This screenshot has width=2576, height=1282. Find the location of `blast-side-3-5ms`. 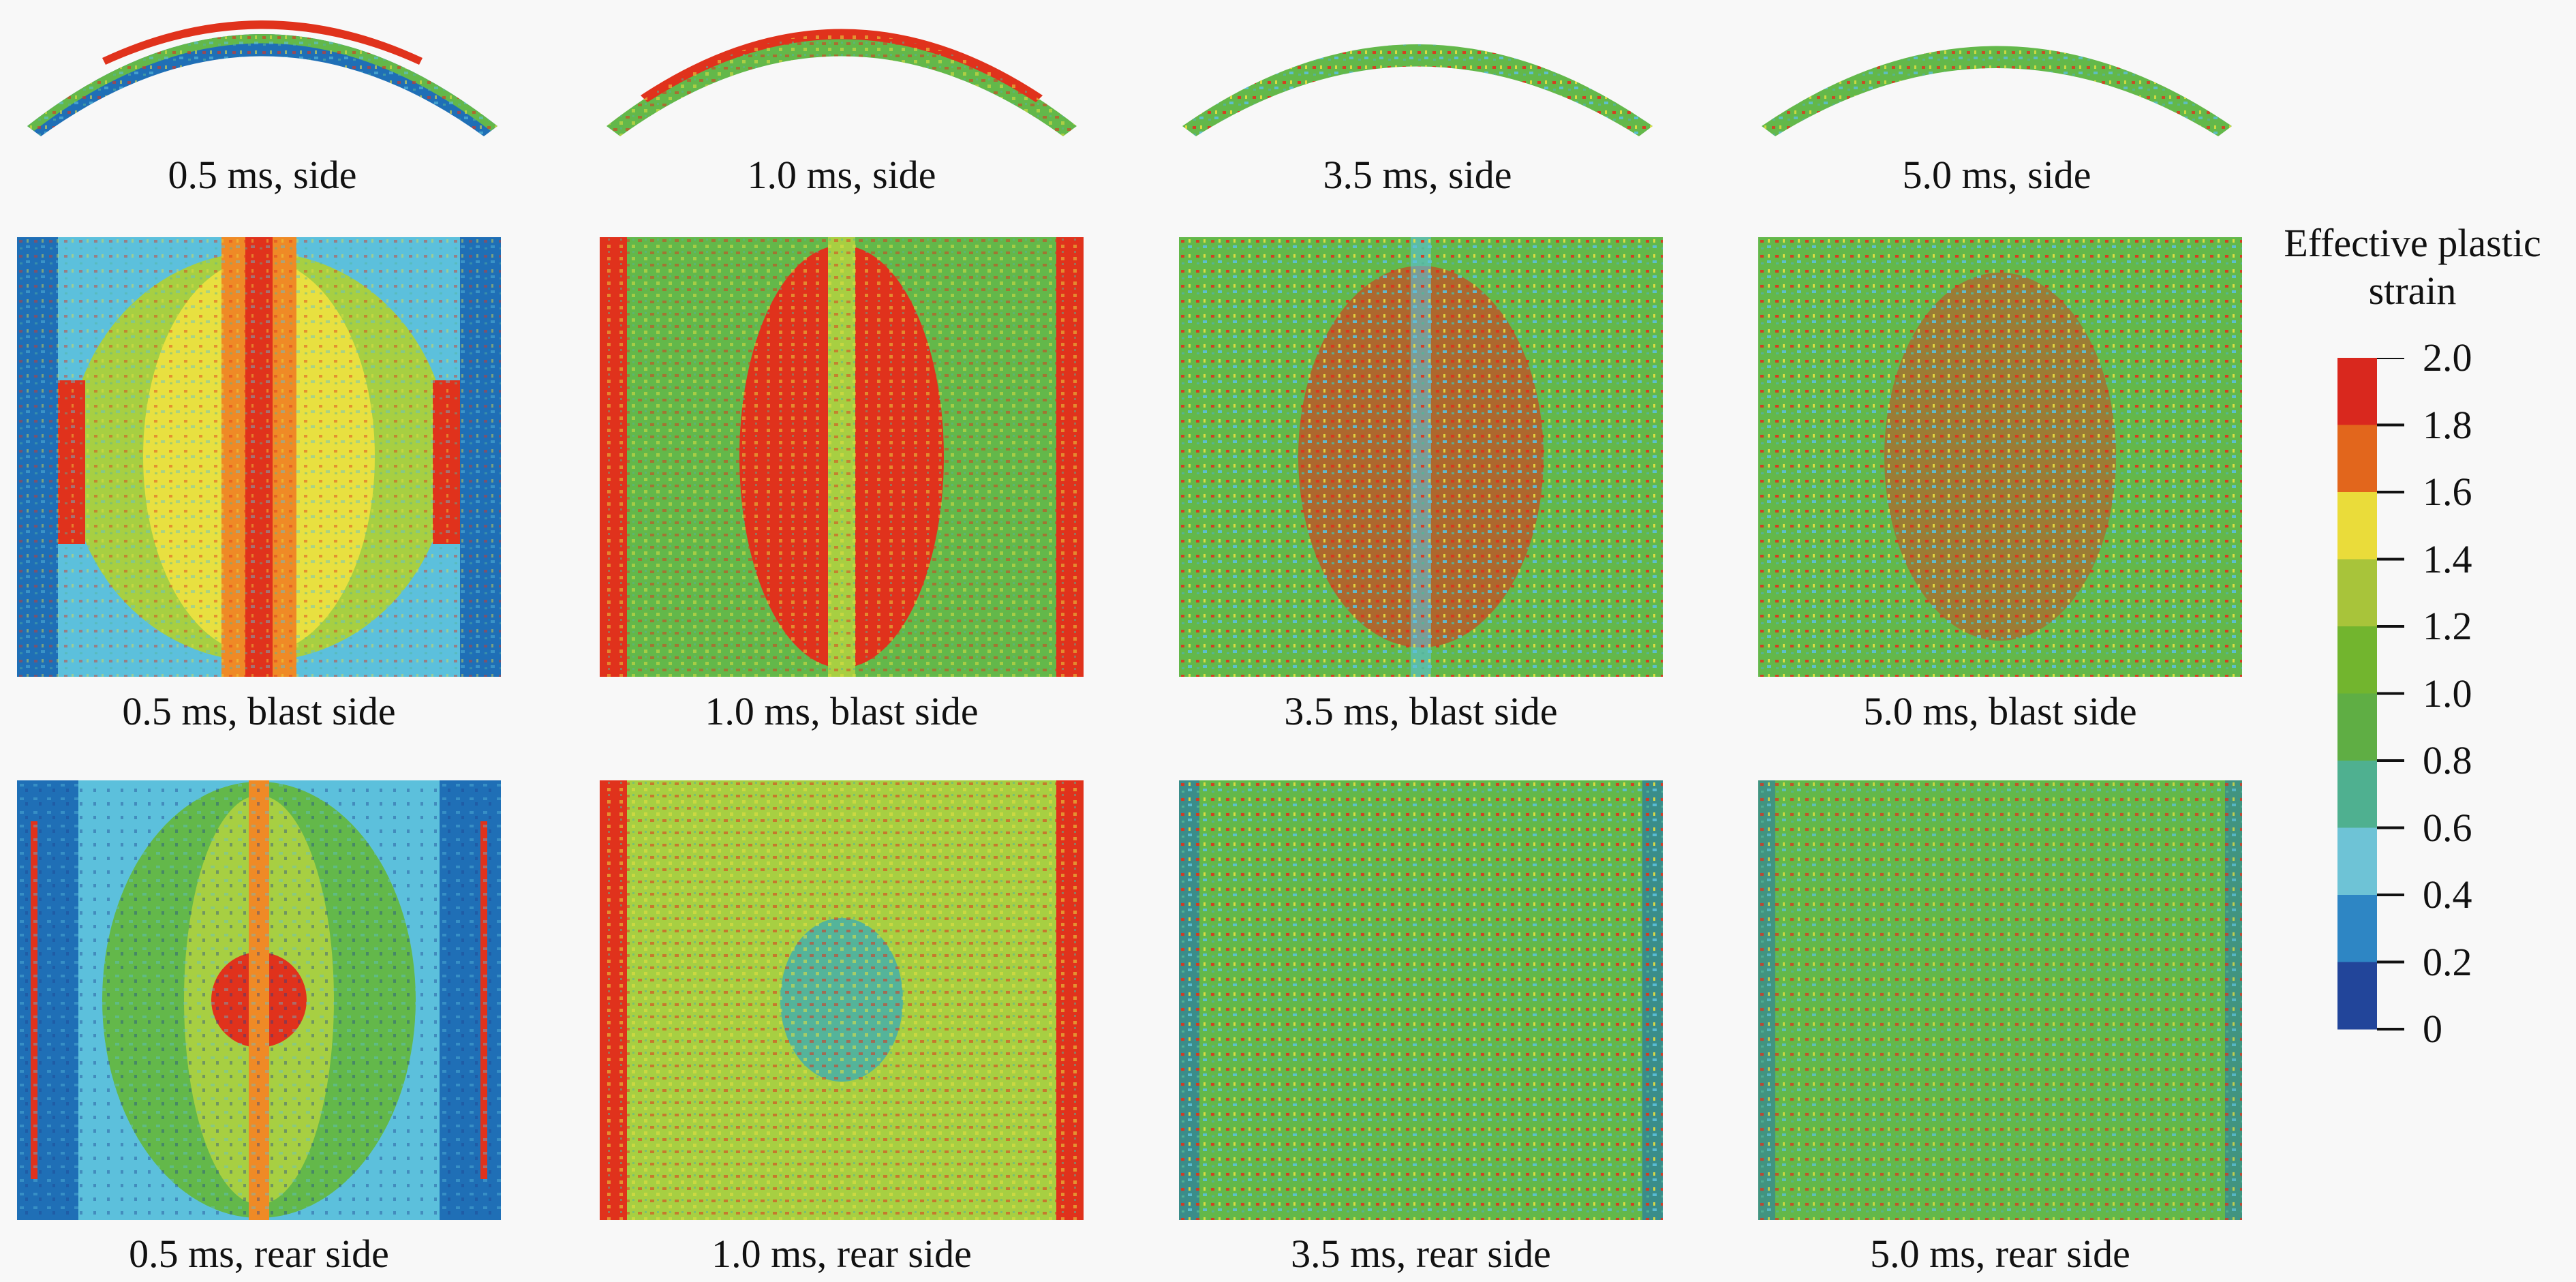

blast-side-3-5ms is located at coordinates (1421, 457).